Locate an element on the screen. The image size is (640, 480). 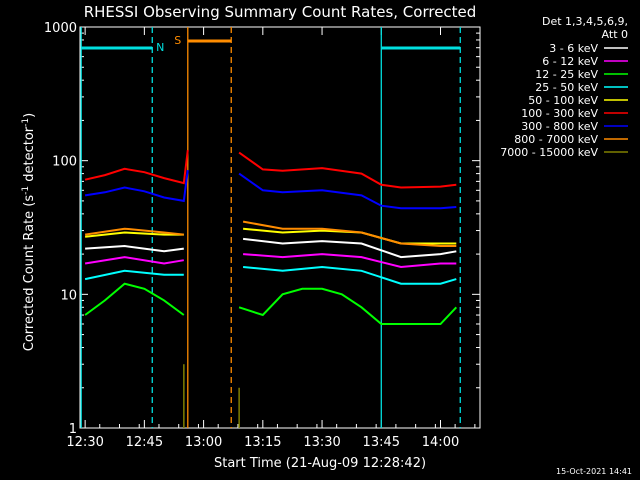
legend-label: 50 - 100 keV is located at coordinates (563, 100).